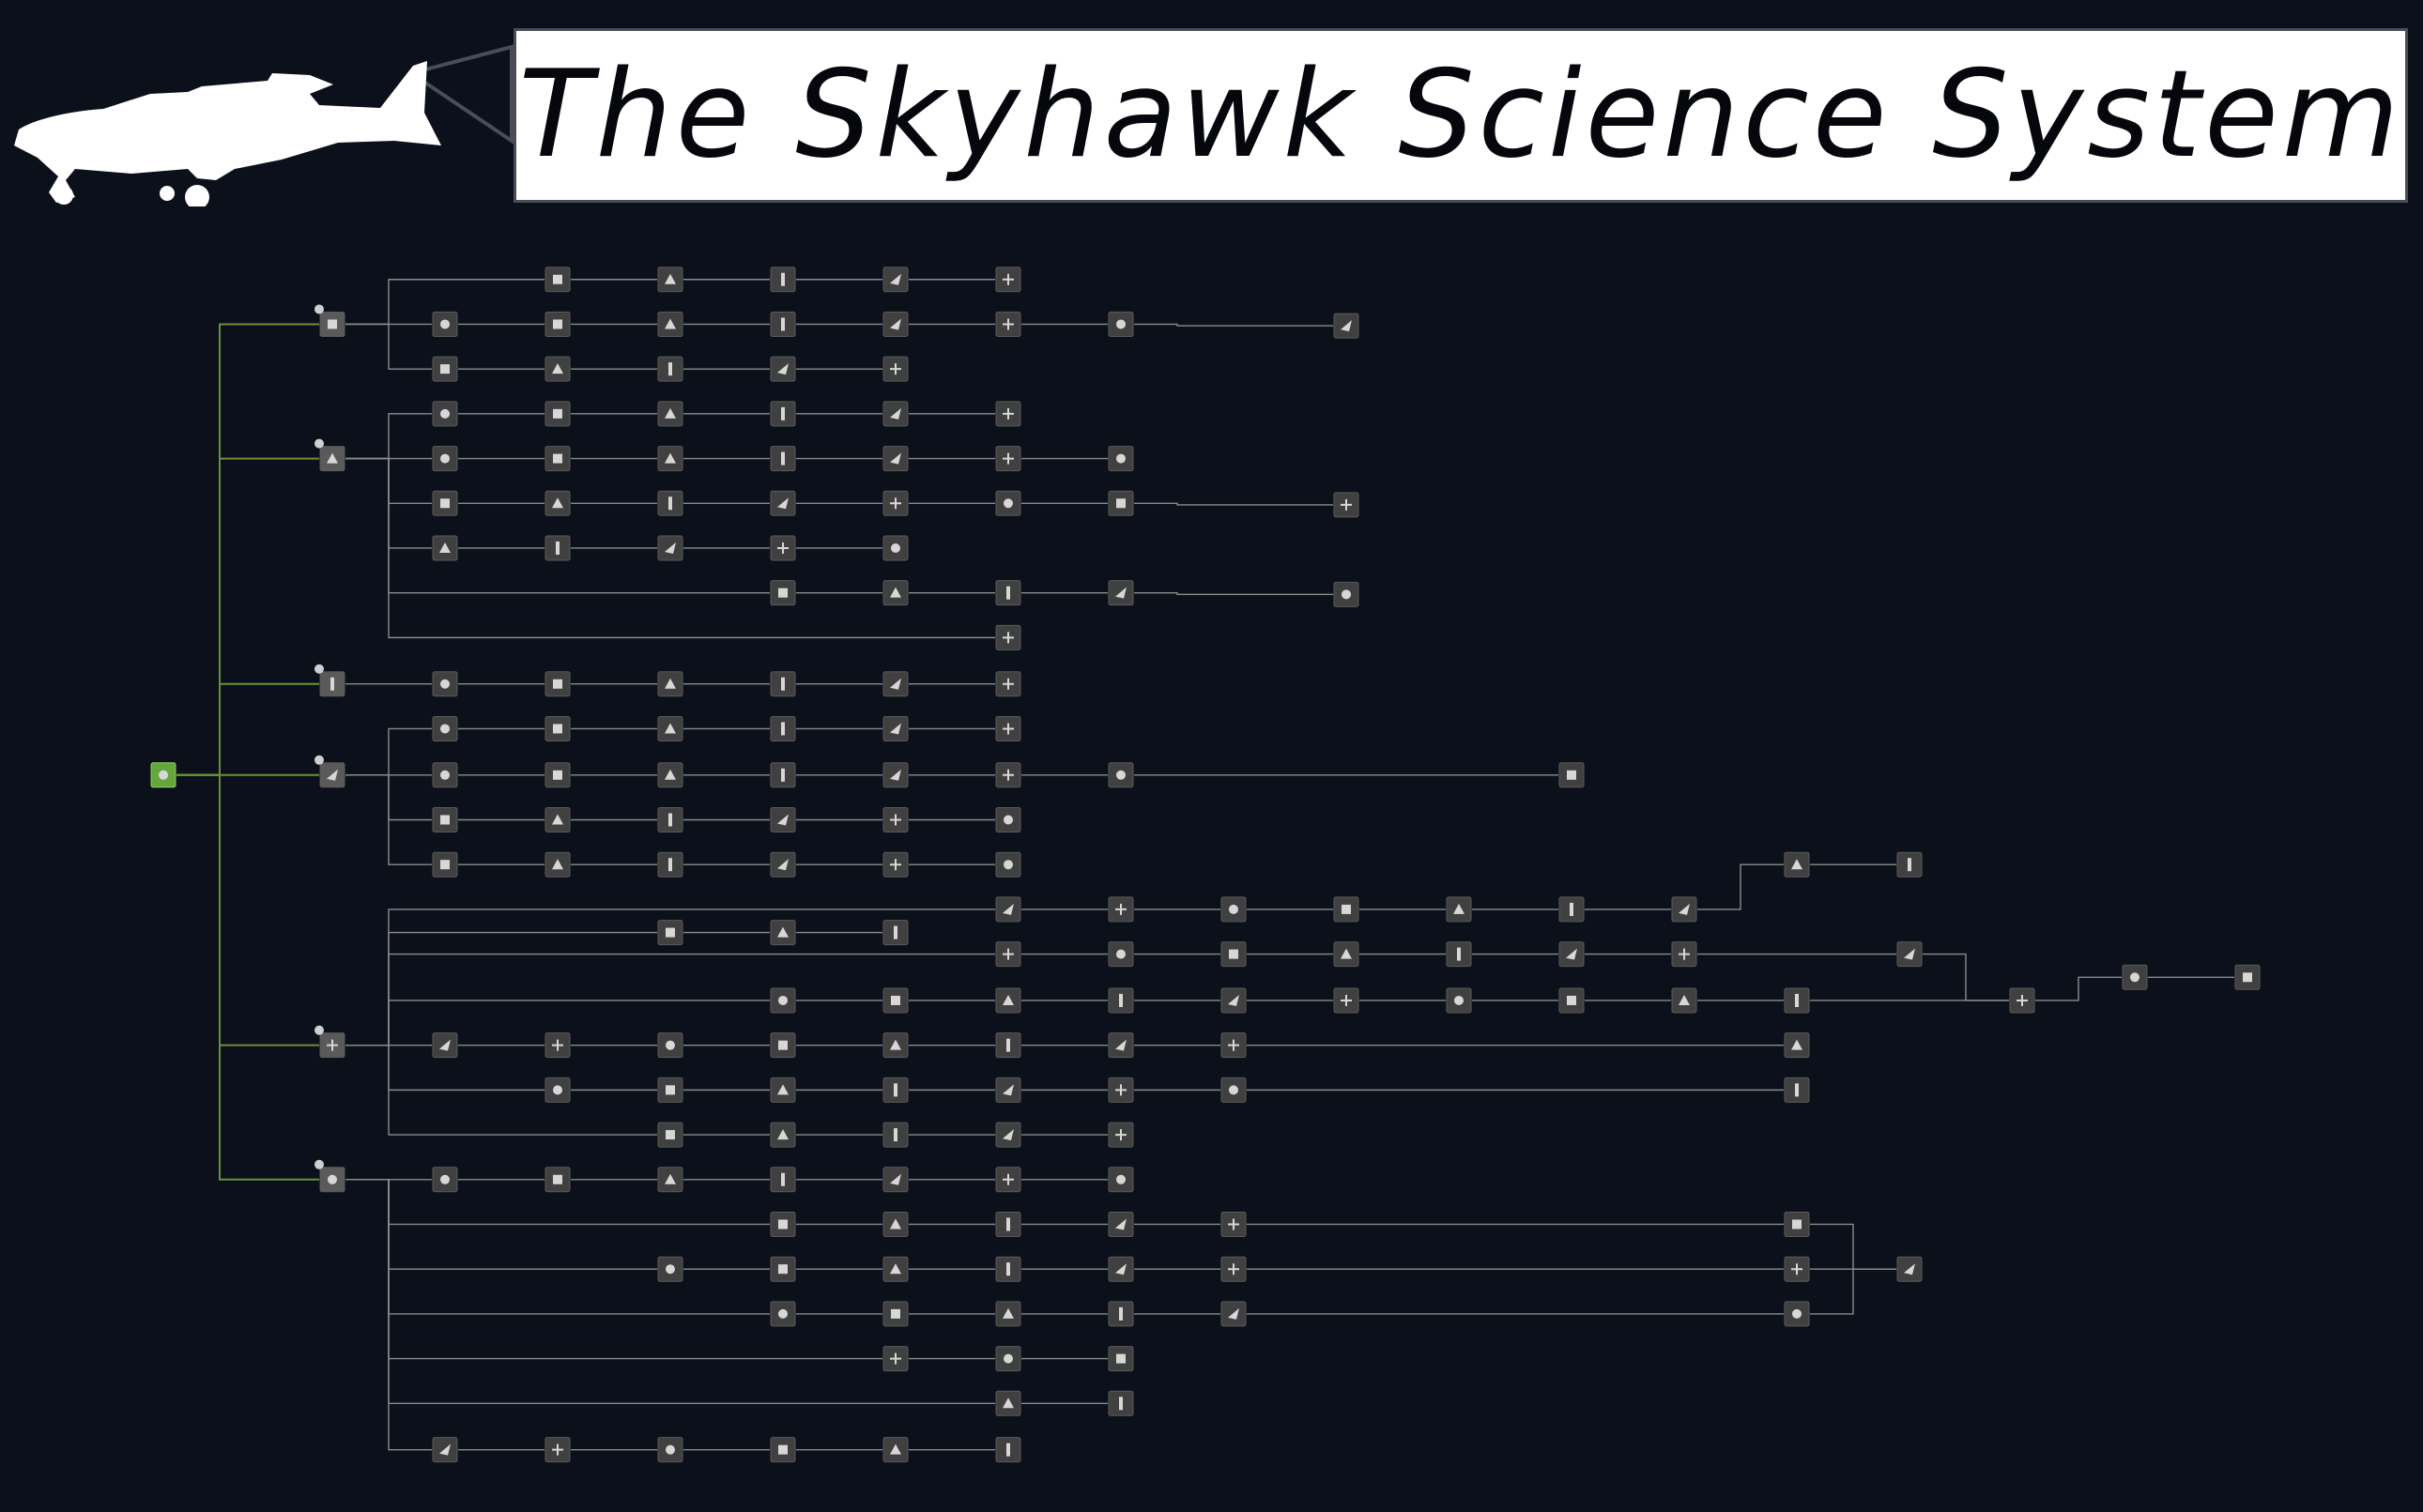 This screenshot has height=1512, width=2423. Describe the element at coordinates (329, 1176) in the screenshot. I see `branch-node-construction` at that location.